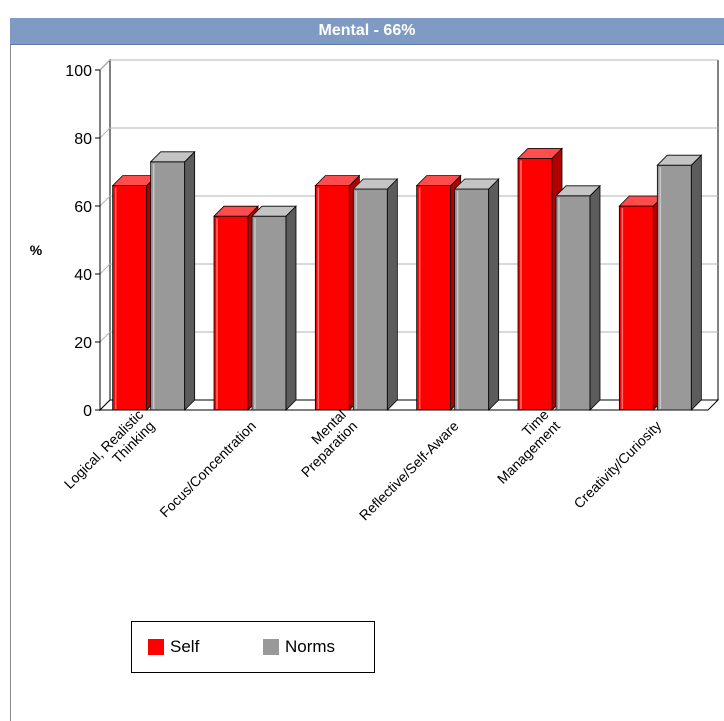 This screenshot has width=724, height=721. I want to click on x-tick-label: Reflective/Self-Aware, so click(409, 470).